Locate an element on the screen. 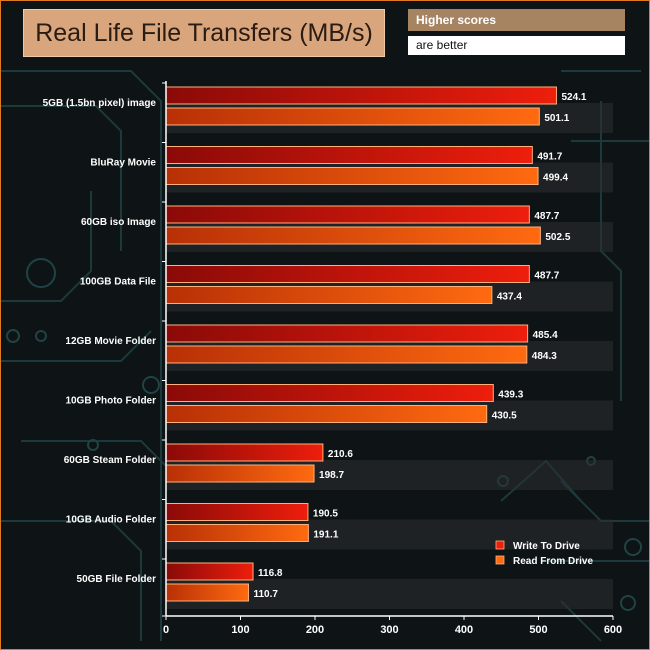 This screenshot has width=650, height=650. read-value-label: 484.3 is located at coordinates (544, 356).